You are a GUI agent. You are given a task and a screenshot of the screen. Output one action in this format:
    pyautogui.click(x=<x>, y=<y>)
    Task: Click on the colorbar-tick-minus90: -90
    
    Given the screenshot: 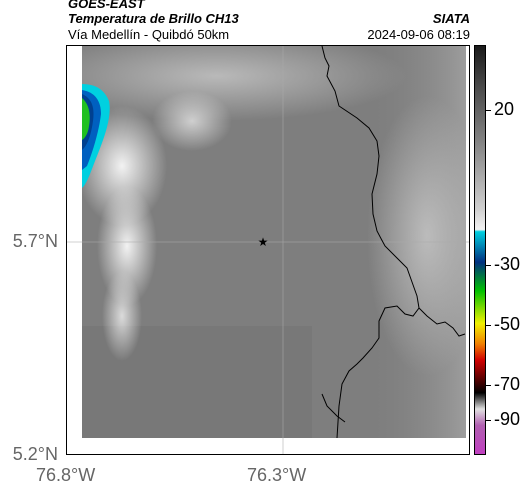 What is the action you would take?
    pyautogui.click(x=507, y=419)
    